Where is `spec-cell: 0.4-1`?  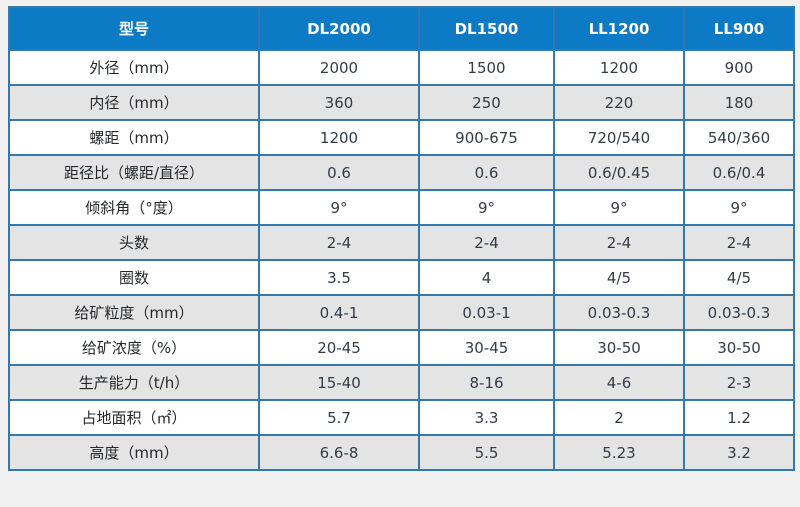
spec-cell: 0.4-1 is located at coordinates (339, 312).